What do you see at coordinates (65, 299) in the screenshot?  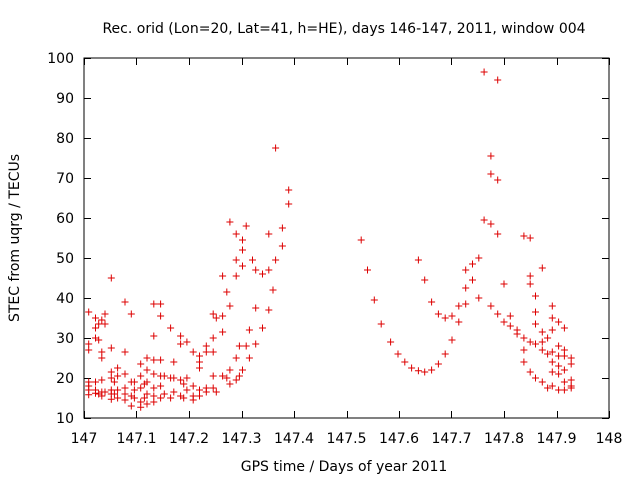 I see `y-tick-label: 40` at bounding box center [65, 299].